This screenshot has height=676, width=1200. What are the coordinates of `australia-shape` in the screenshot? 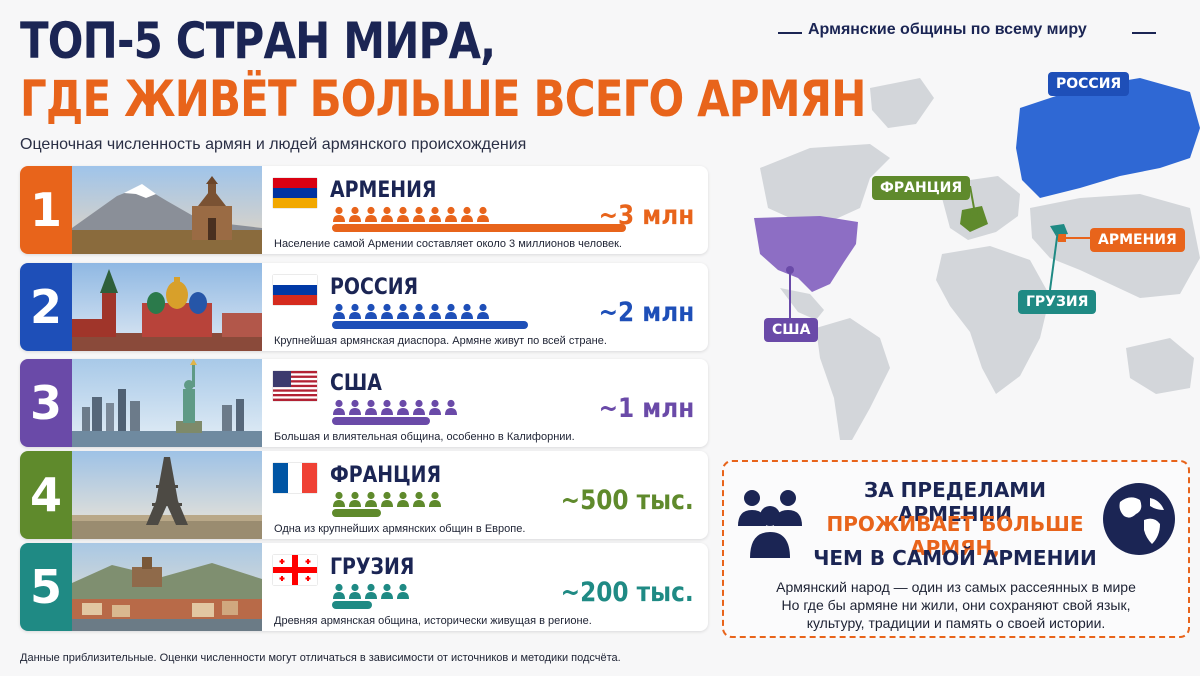 It's located at (1160, 366).